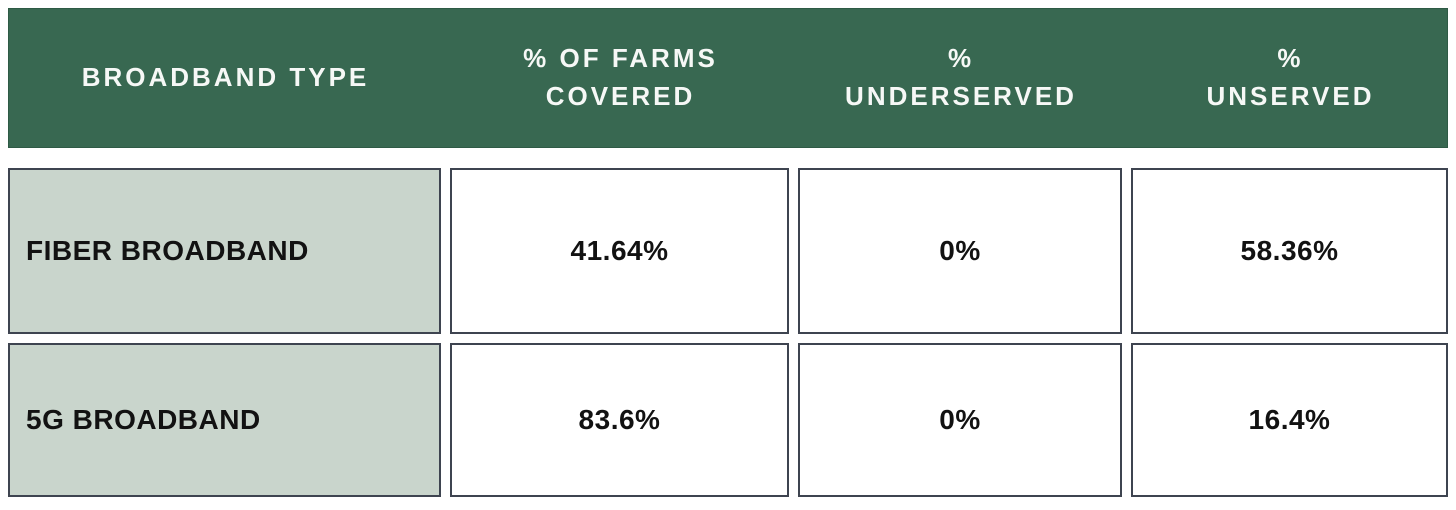 Image resolution: width=1456 pixels, height=510 pixels. What do you see at coordinates (961, 77) in the screenshot?
I see `header-underserved: % UNDERSERVED` at bounding box center [961, 77].